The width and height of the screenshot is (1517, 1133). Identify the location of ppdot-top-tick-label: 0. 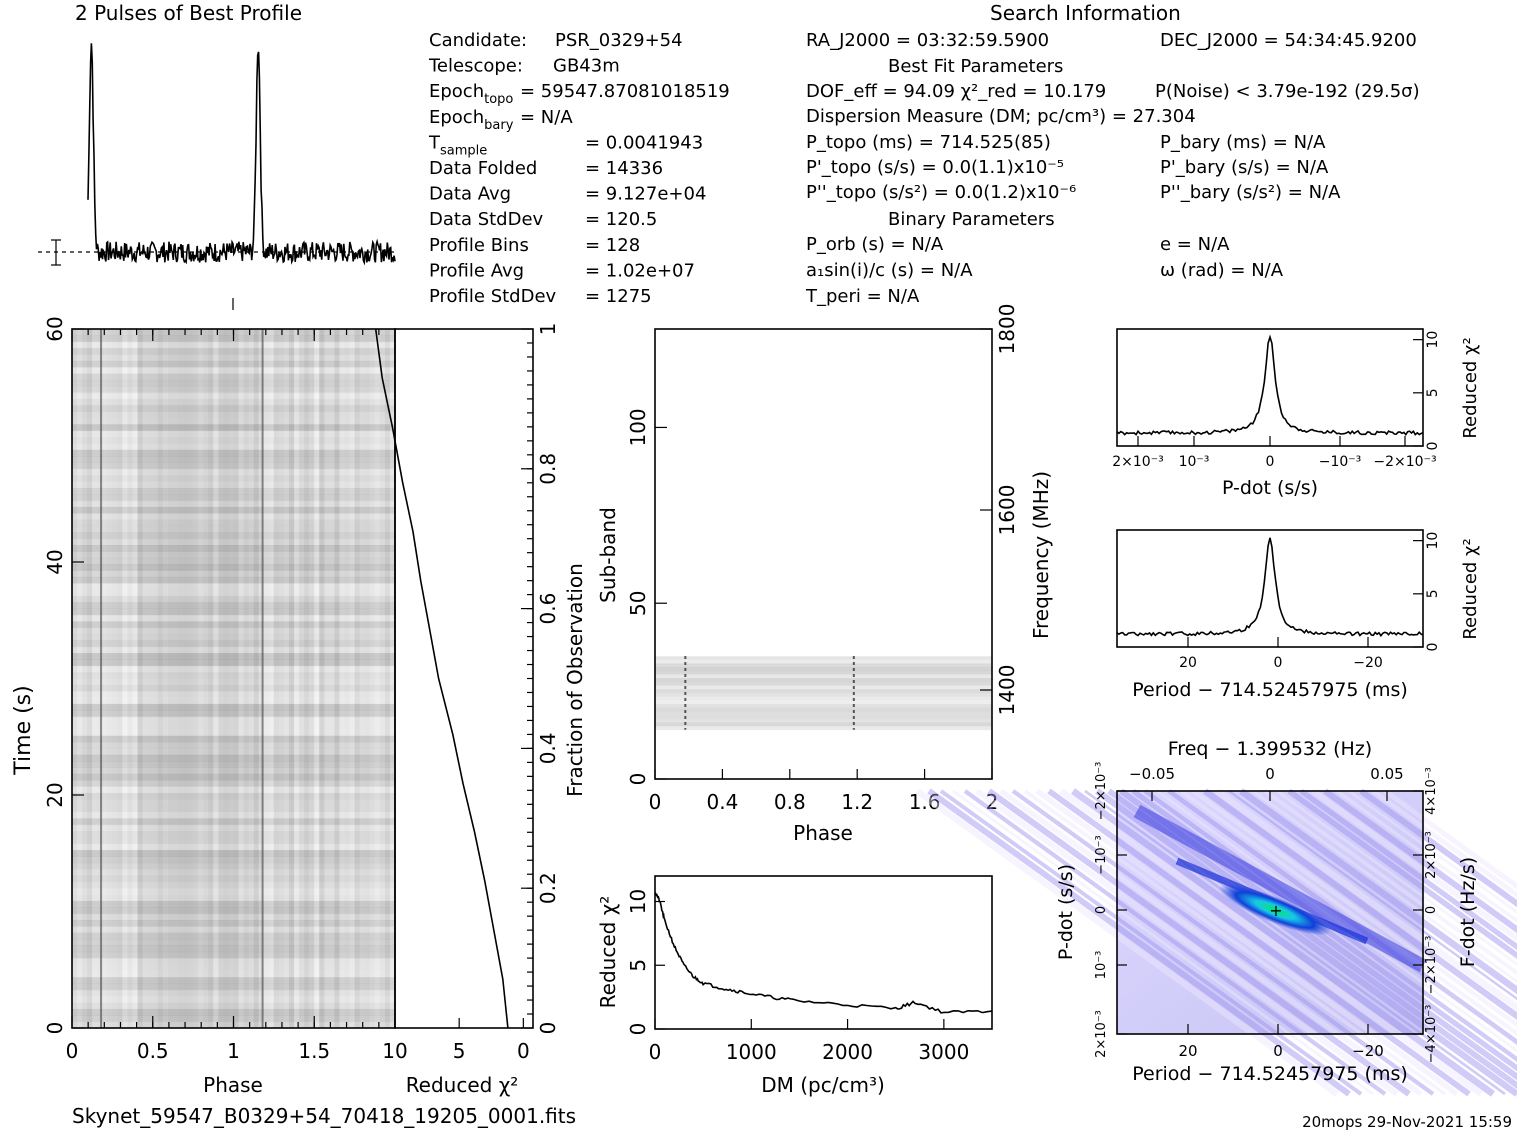
(1270, 774).